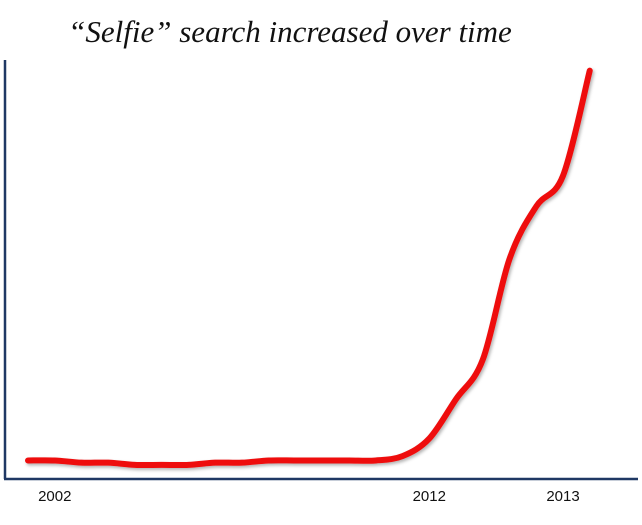 The width and height of the screenshot is (642, 525). What do you see at coordinates (290, 31) in the screenshot?
I see `chart-title: “Selfie” search increased over time` at bounding box center [290, 31].